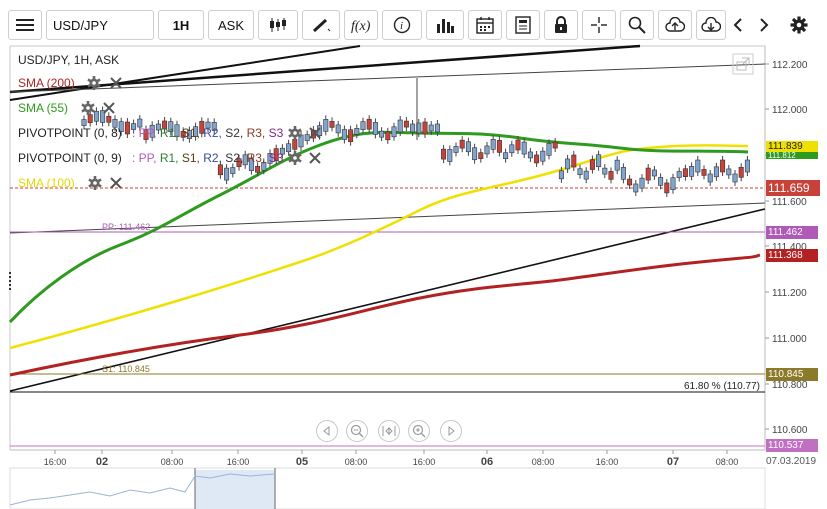  Describe the element at coordinates (445, 25) in the screenshot. I see `volume-button` at that location.